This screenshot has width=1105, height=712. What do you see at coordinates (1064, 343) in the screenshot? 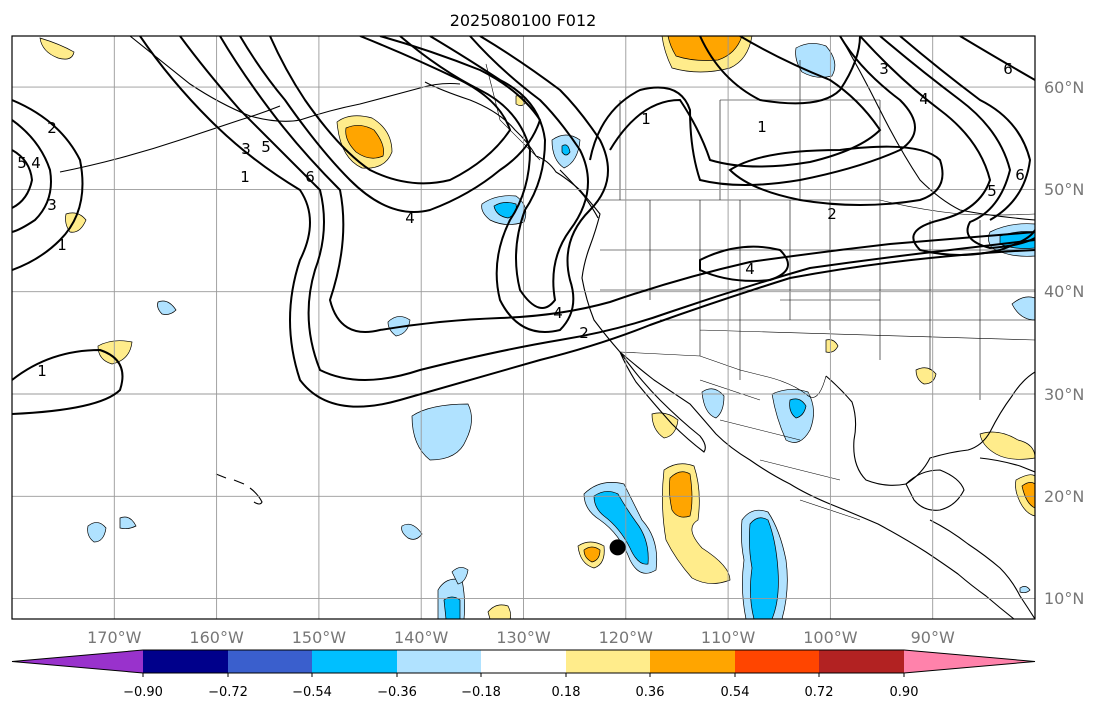
I see `latitude-labels: 60°N 50°N 40°N 30°N 20°N 10°N` at bounding box center [1064, 343].